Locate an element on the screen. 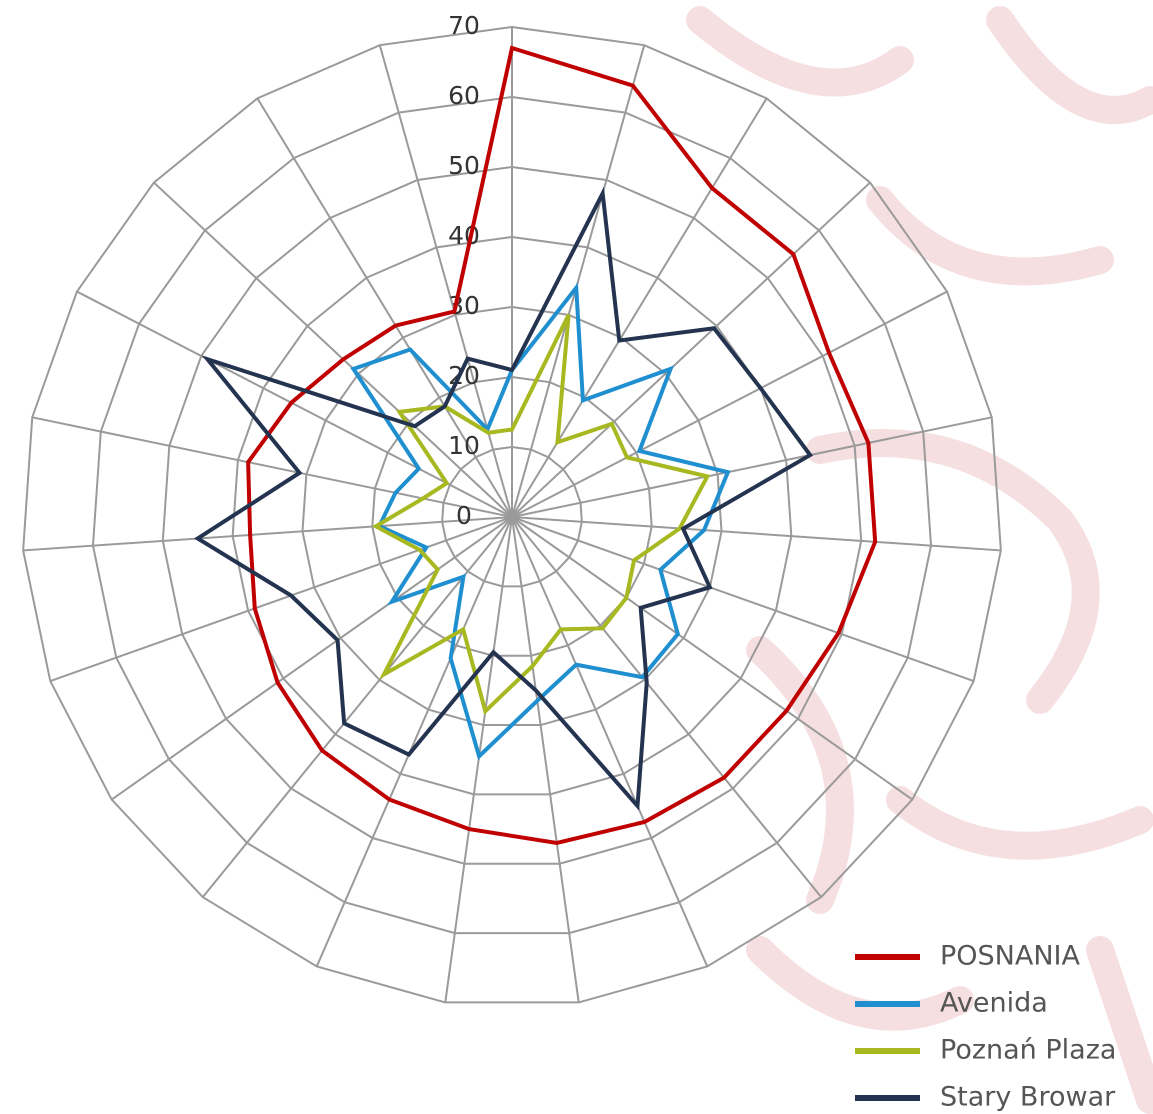 This screenshot has height=1114, width=1153. legend-label: Stary Browar is located at coordinates (1028, 1097).